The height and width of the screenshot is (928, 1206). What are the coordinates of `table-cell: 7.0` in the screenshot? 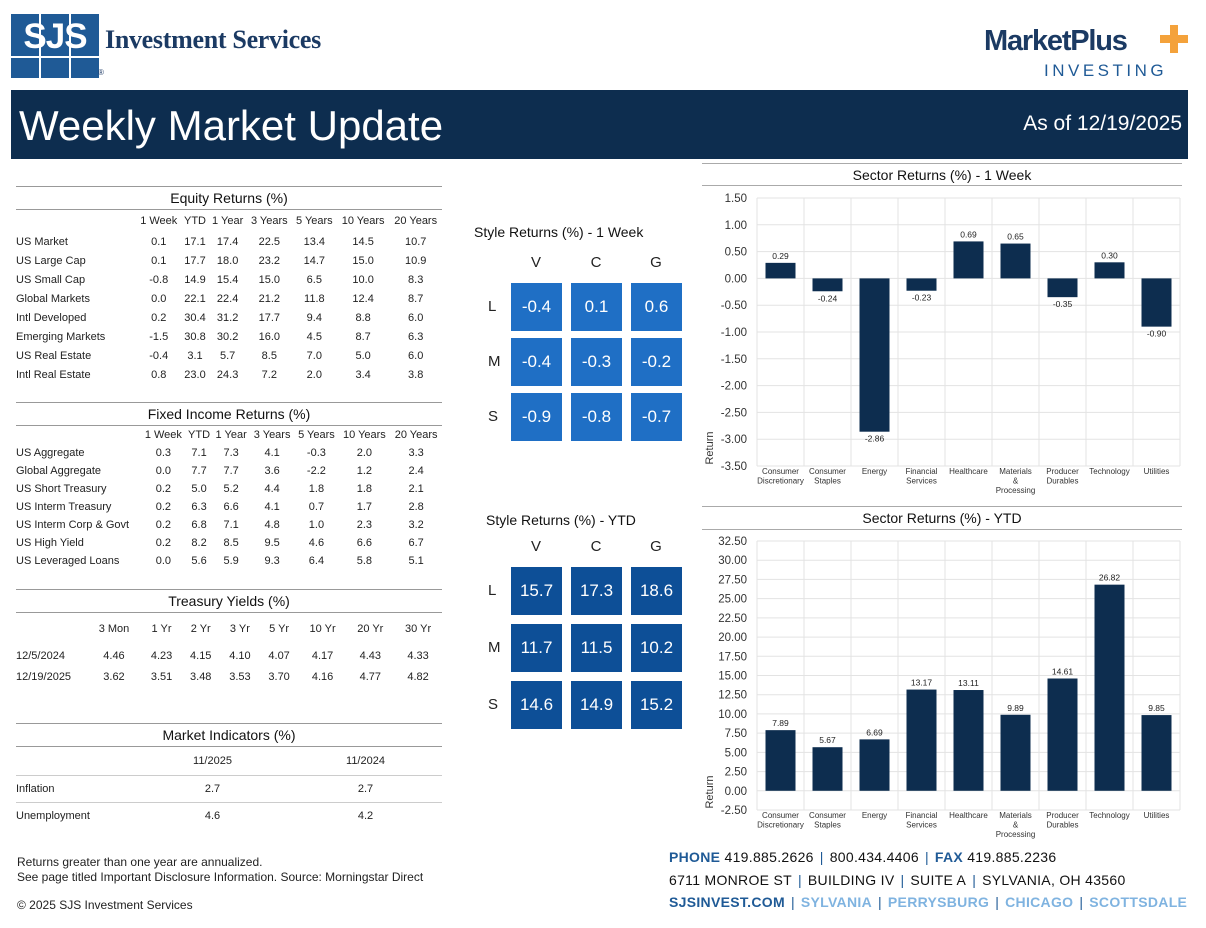 It's located at (314, 355).